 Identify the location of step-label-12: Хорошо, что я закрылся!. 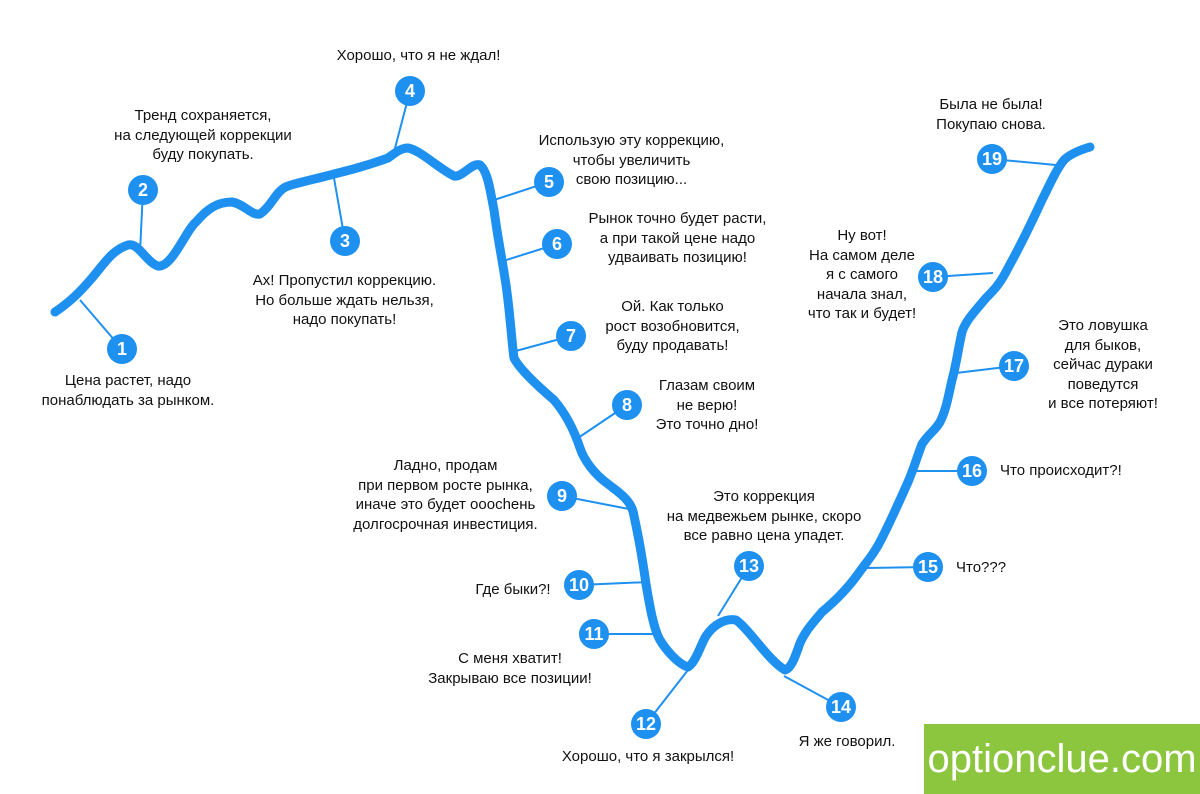
(648, 756).